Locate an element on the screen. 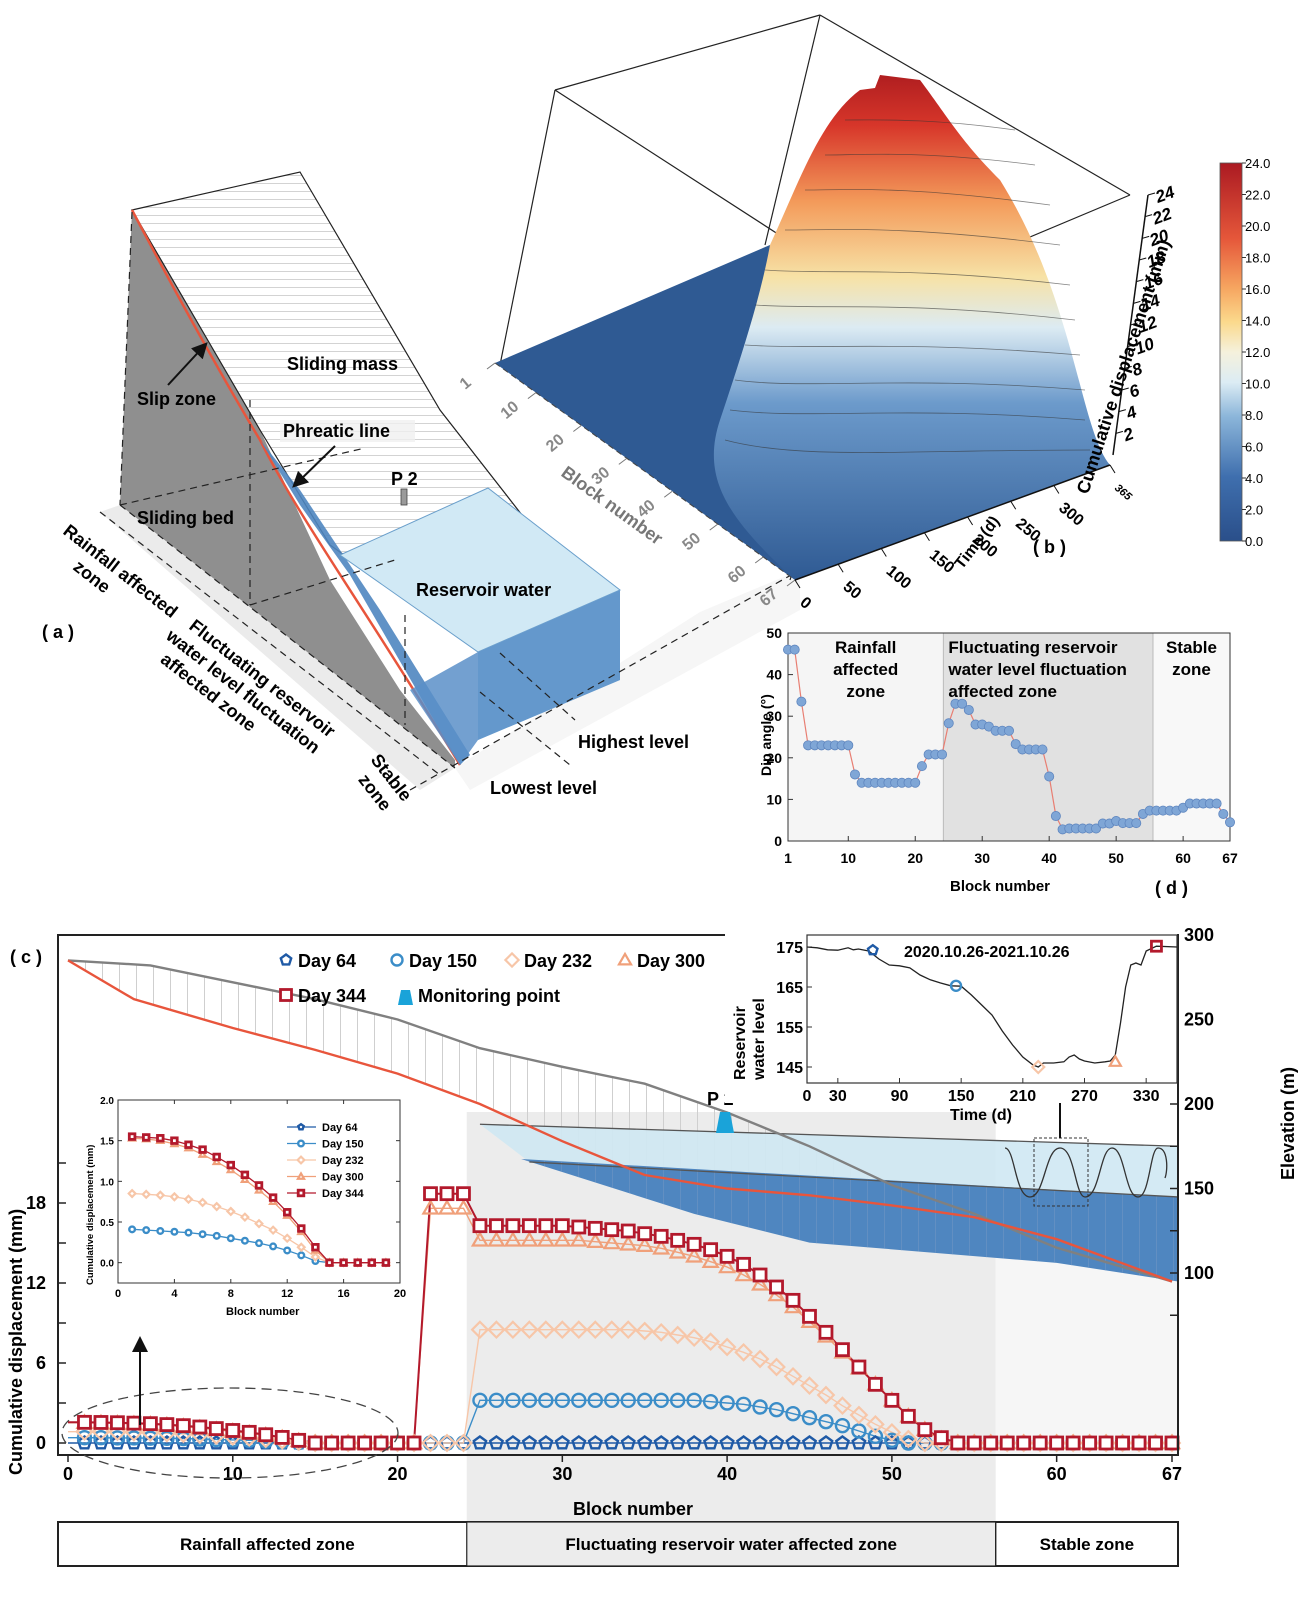 The height and width of the screenshot is (1600, 1301). z-tick-label: 22 is located at coordinates (1162, 216).